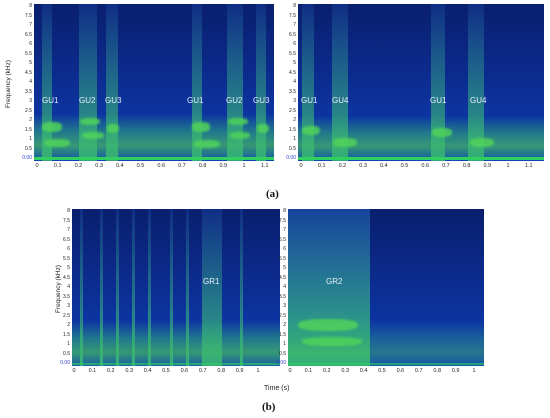 The width and height of the screenshot is (550, 418). Describe the element at coordinates (292, 53) in the screenshot. I see `y-tick-label: 5.5` at that location.